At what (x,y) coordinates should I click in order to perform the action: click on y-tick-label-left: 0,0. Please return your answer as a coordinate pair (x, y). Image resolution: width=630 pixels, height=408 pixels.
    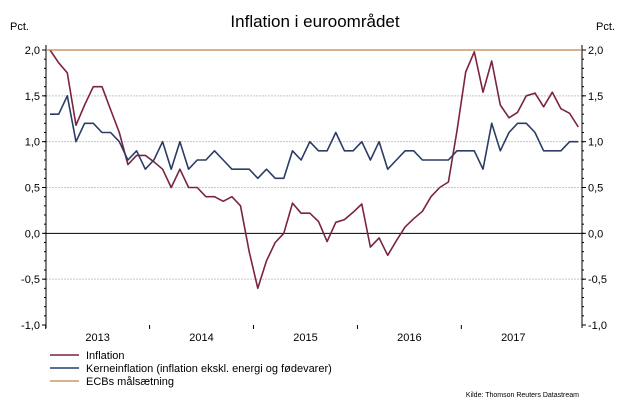
    Looking at the image, I should click on (32, 234).